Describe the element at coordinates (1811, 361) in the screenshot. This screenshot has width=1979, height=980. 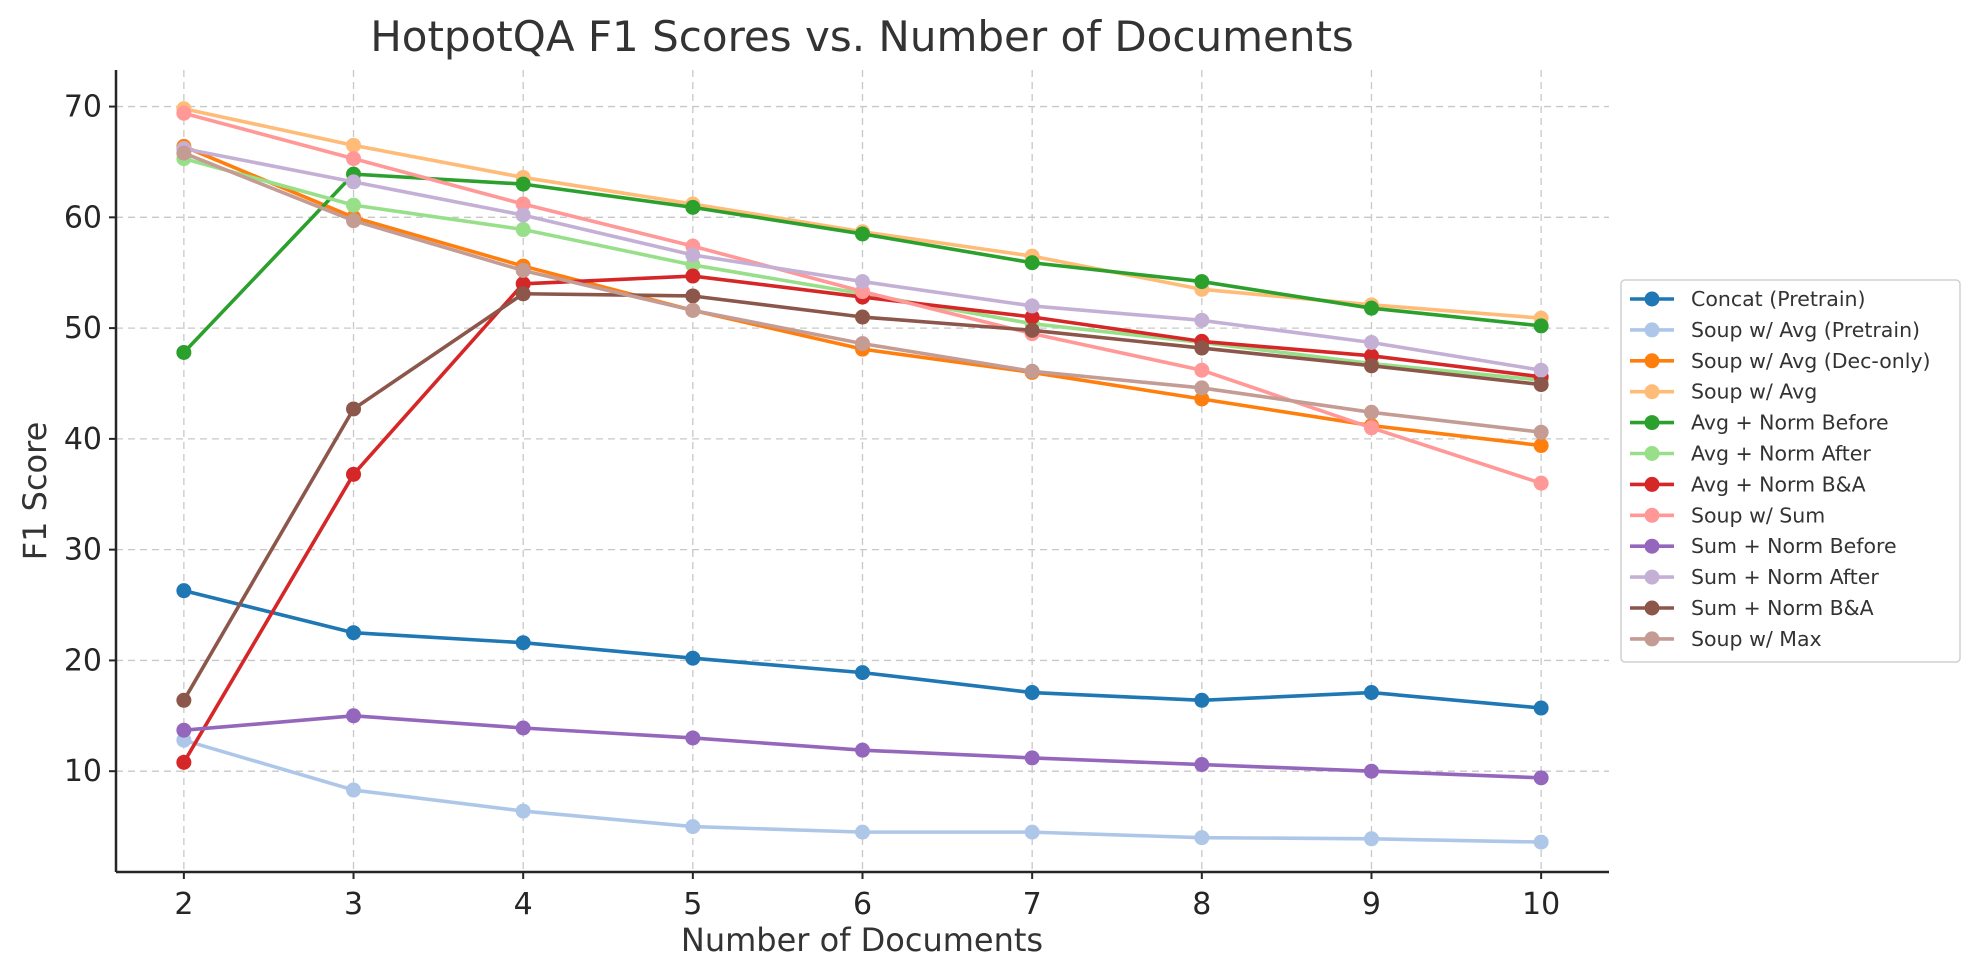
I see `legend-label: Soup w/ Avg (Dec-only)` at that location.